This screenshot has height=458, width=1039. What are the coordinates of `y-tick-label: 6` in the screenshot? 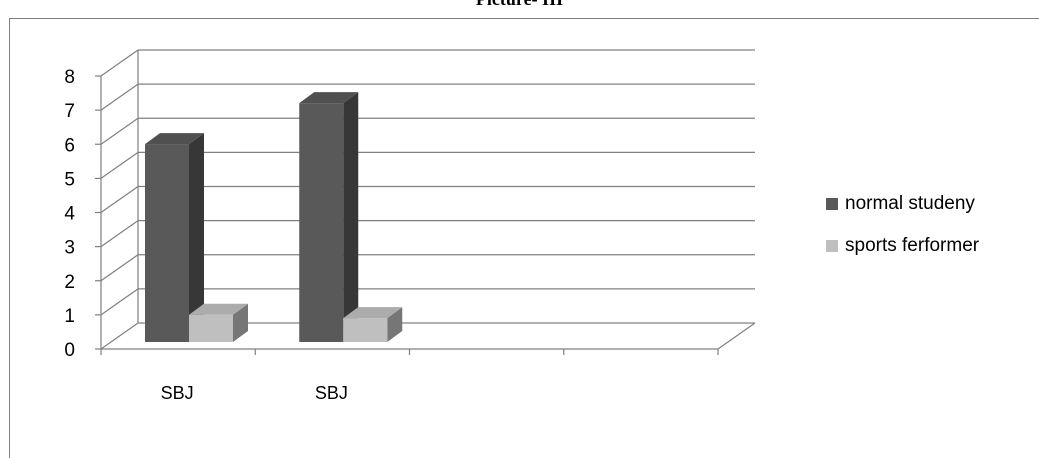 It's located at (69, 145).